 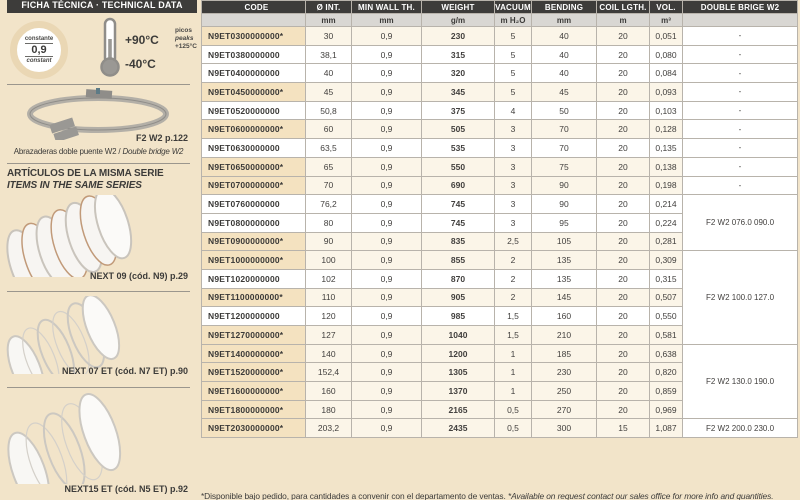 I want to click on code-cell: N9ET0760000000, so click(x=253, y=204).